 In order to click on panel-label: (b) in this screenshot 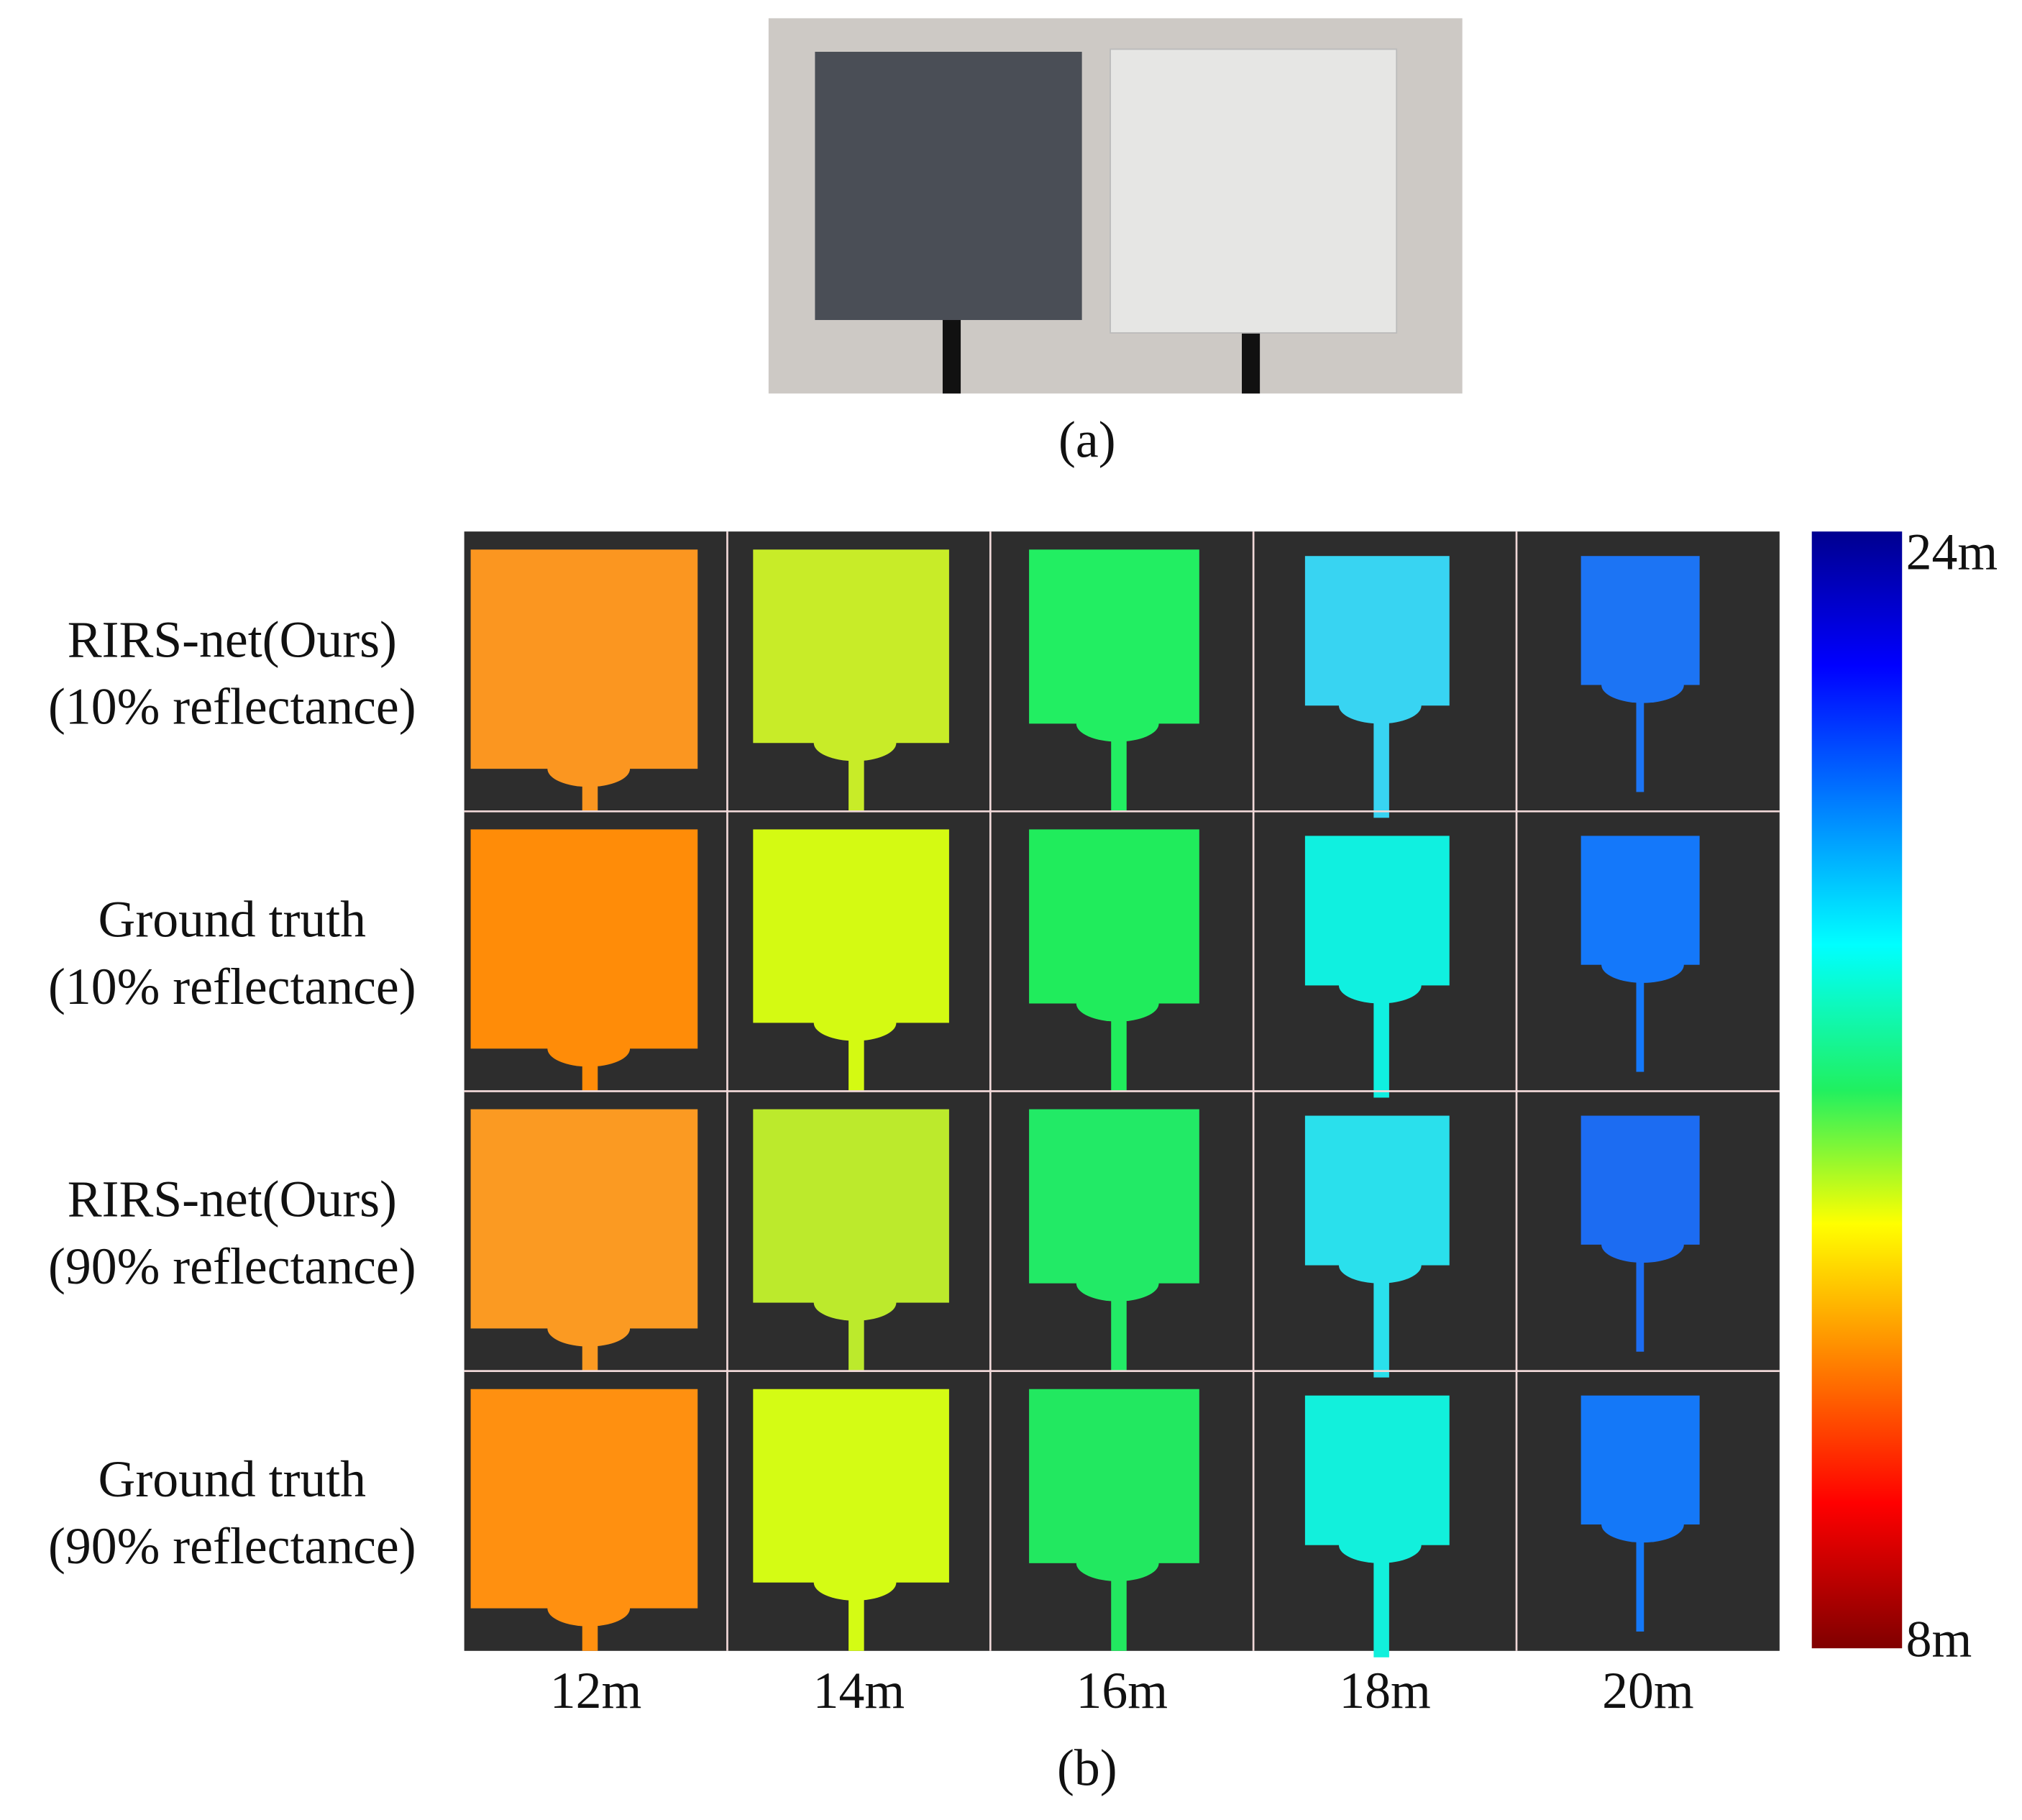, I will do `click(1087, 1768)`.